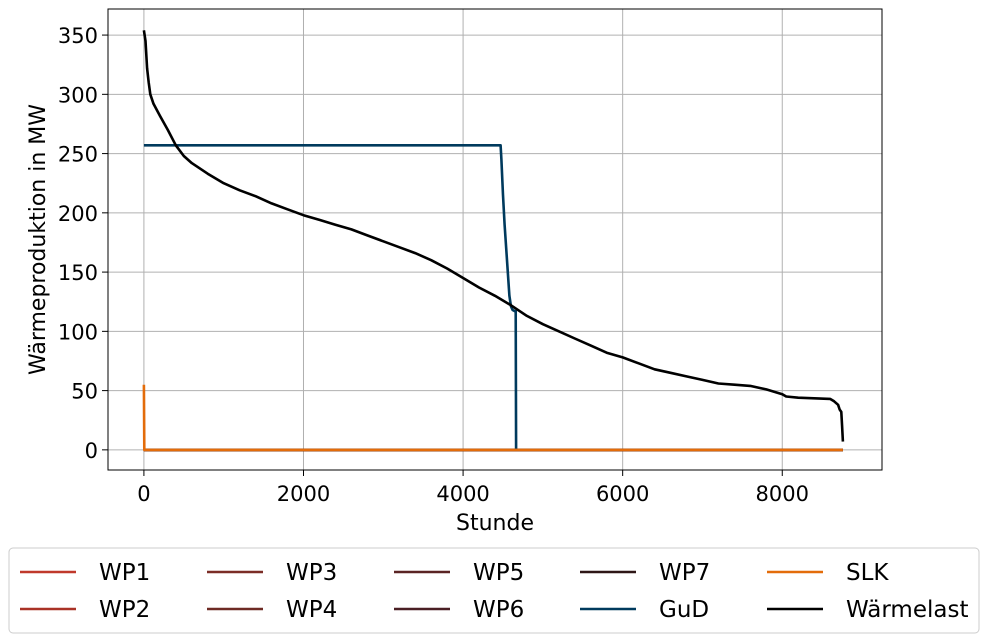 This screenshot has height=643, width=989. What do you see at coordinates (311, 610) in the screenshot?
I see `legend-label: WP4` at bounding box center [311, 610].